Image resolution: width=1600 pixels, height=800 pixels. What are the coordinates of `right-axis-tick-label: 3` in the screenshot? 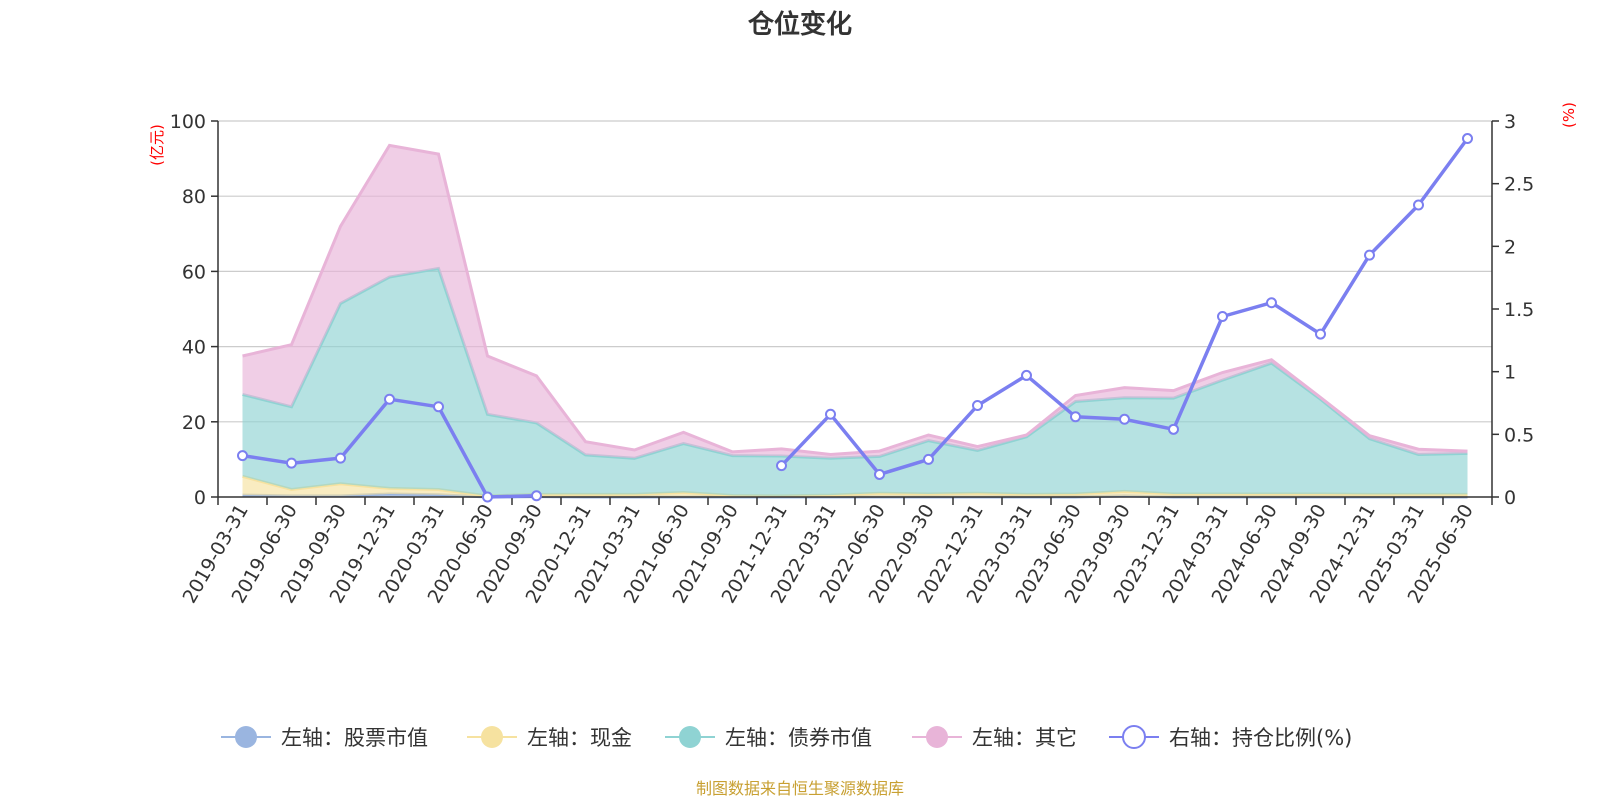 It's located at (1510, 122).